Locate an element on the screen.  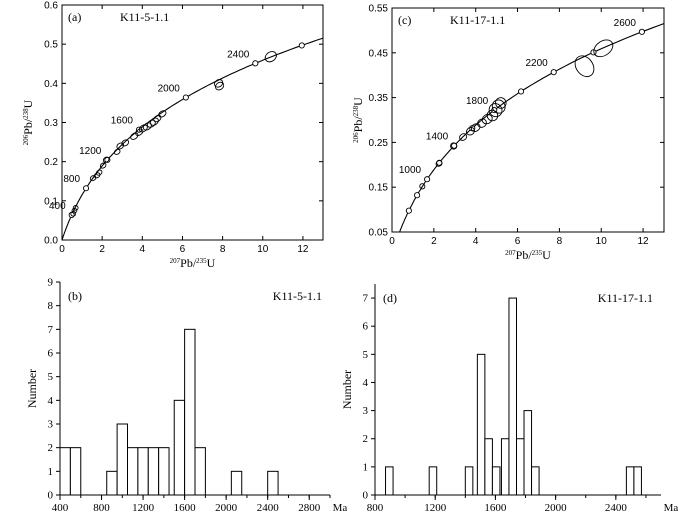
age-label: 2600 is located at coordinates (625, 23).